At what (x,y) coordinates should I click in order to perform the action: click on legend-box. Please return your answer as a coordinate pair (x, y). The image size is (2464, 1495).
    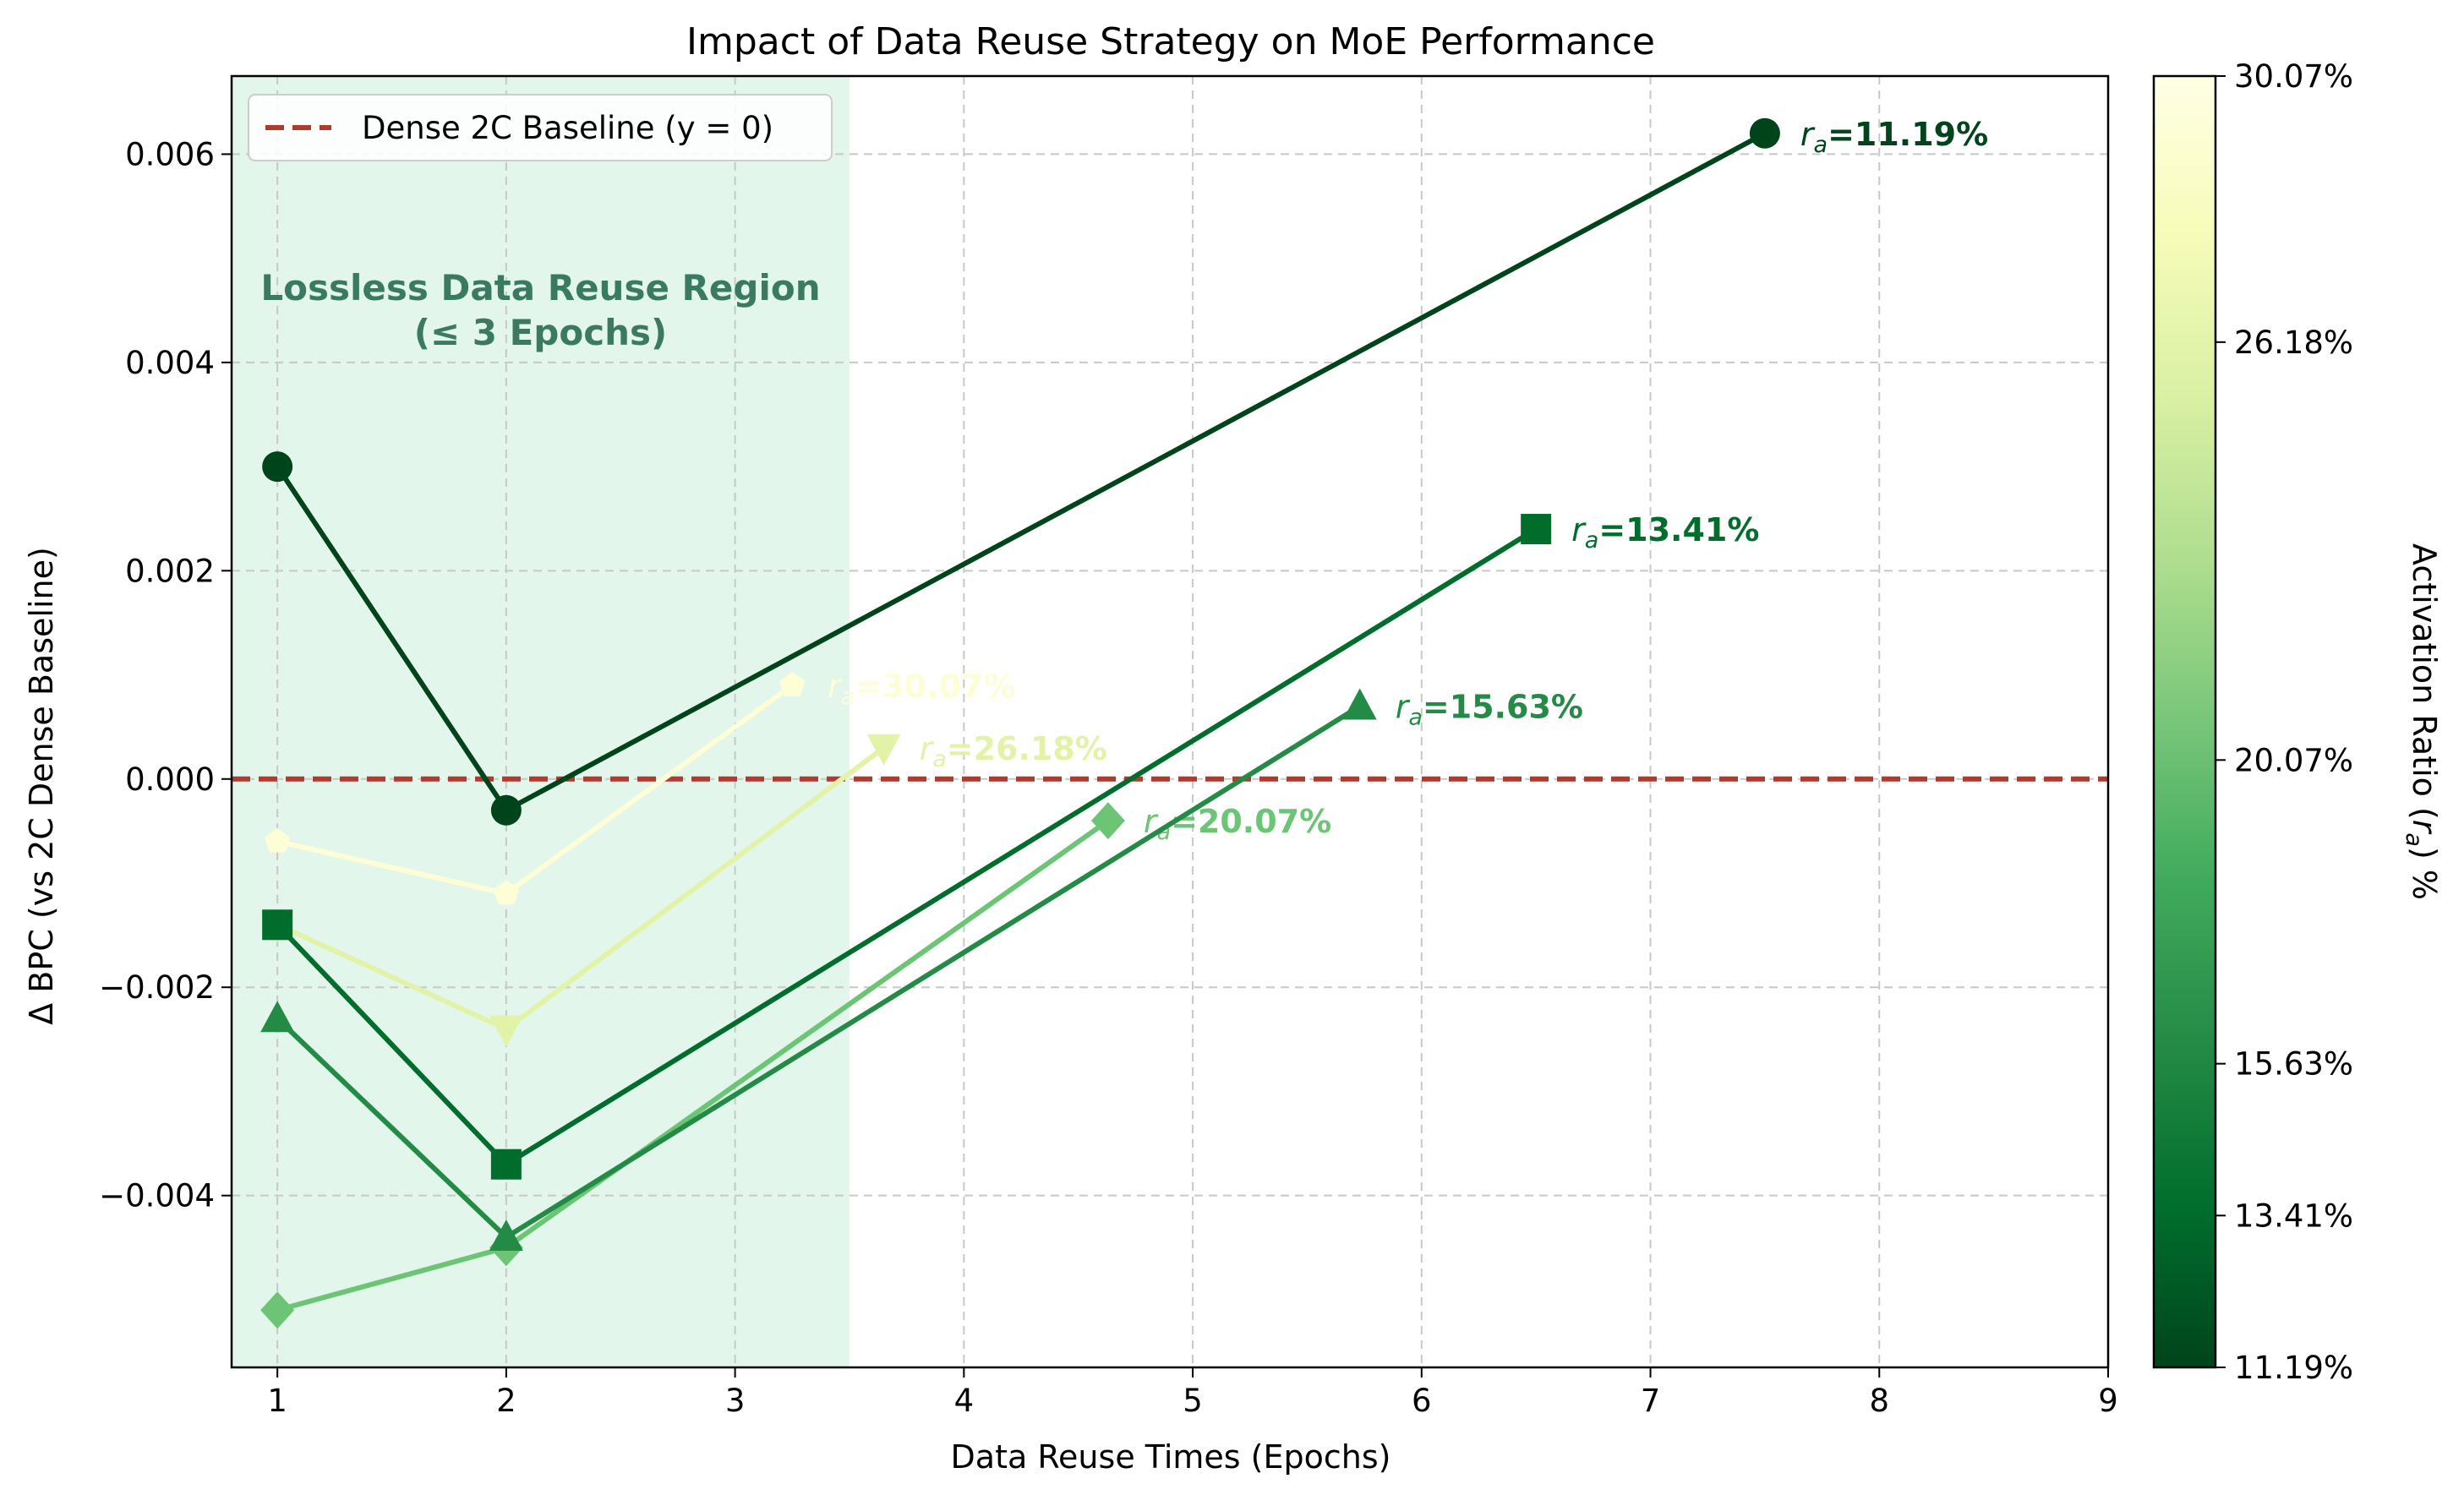
    Looking at the image, I should click on (540, 127).